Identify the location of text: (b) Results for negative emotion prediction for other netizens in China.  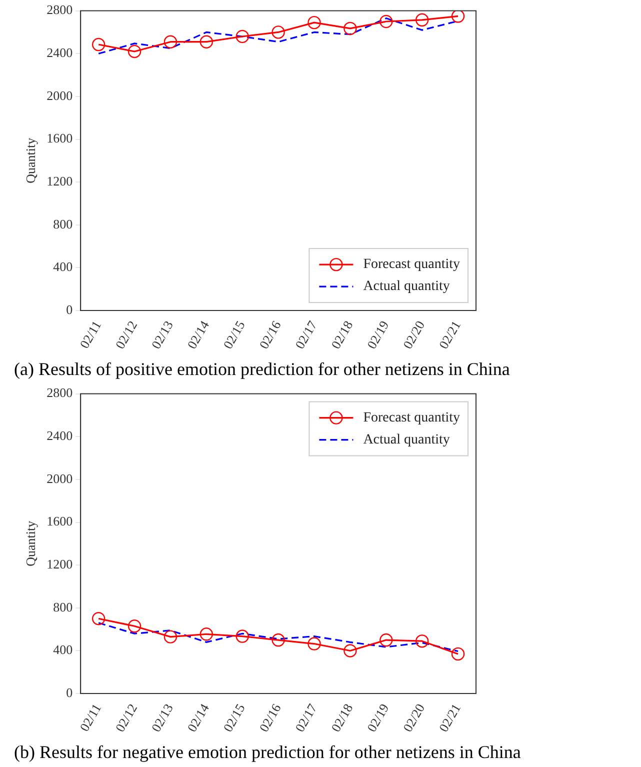
(267, 752).